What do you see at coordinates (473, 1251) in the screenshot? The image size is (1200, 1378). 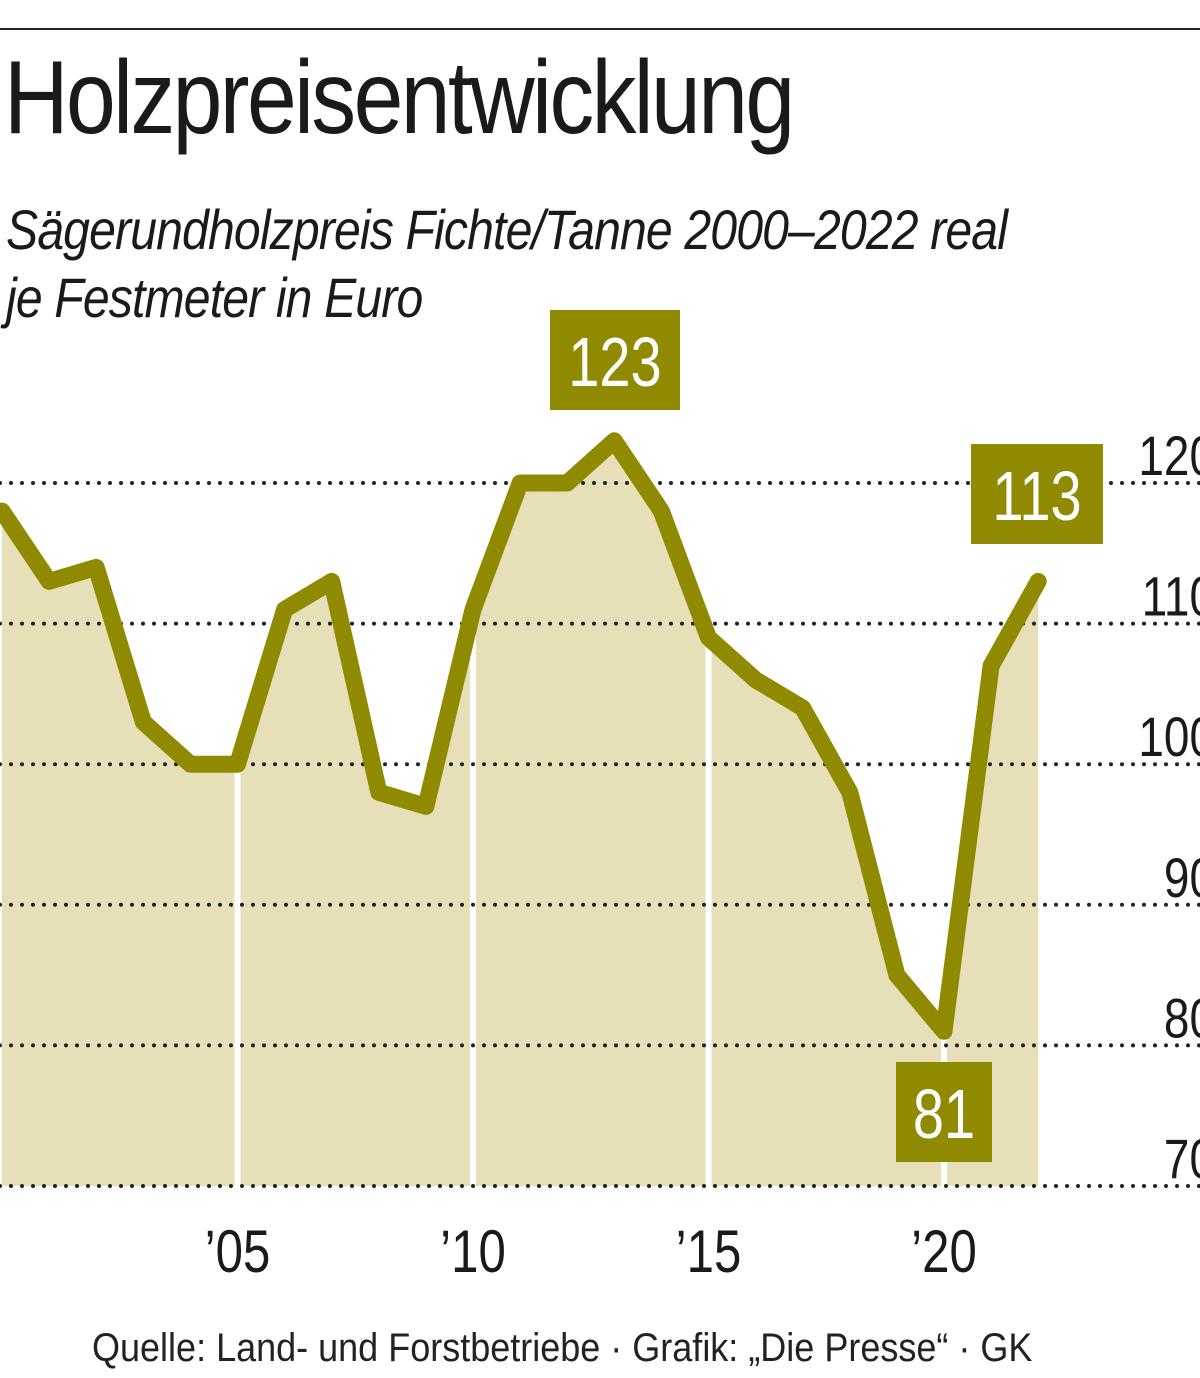 I see `x-tick-label: ’10` at bounding box center [473, 1251].